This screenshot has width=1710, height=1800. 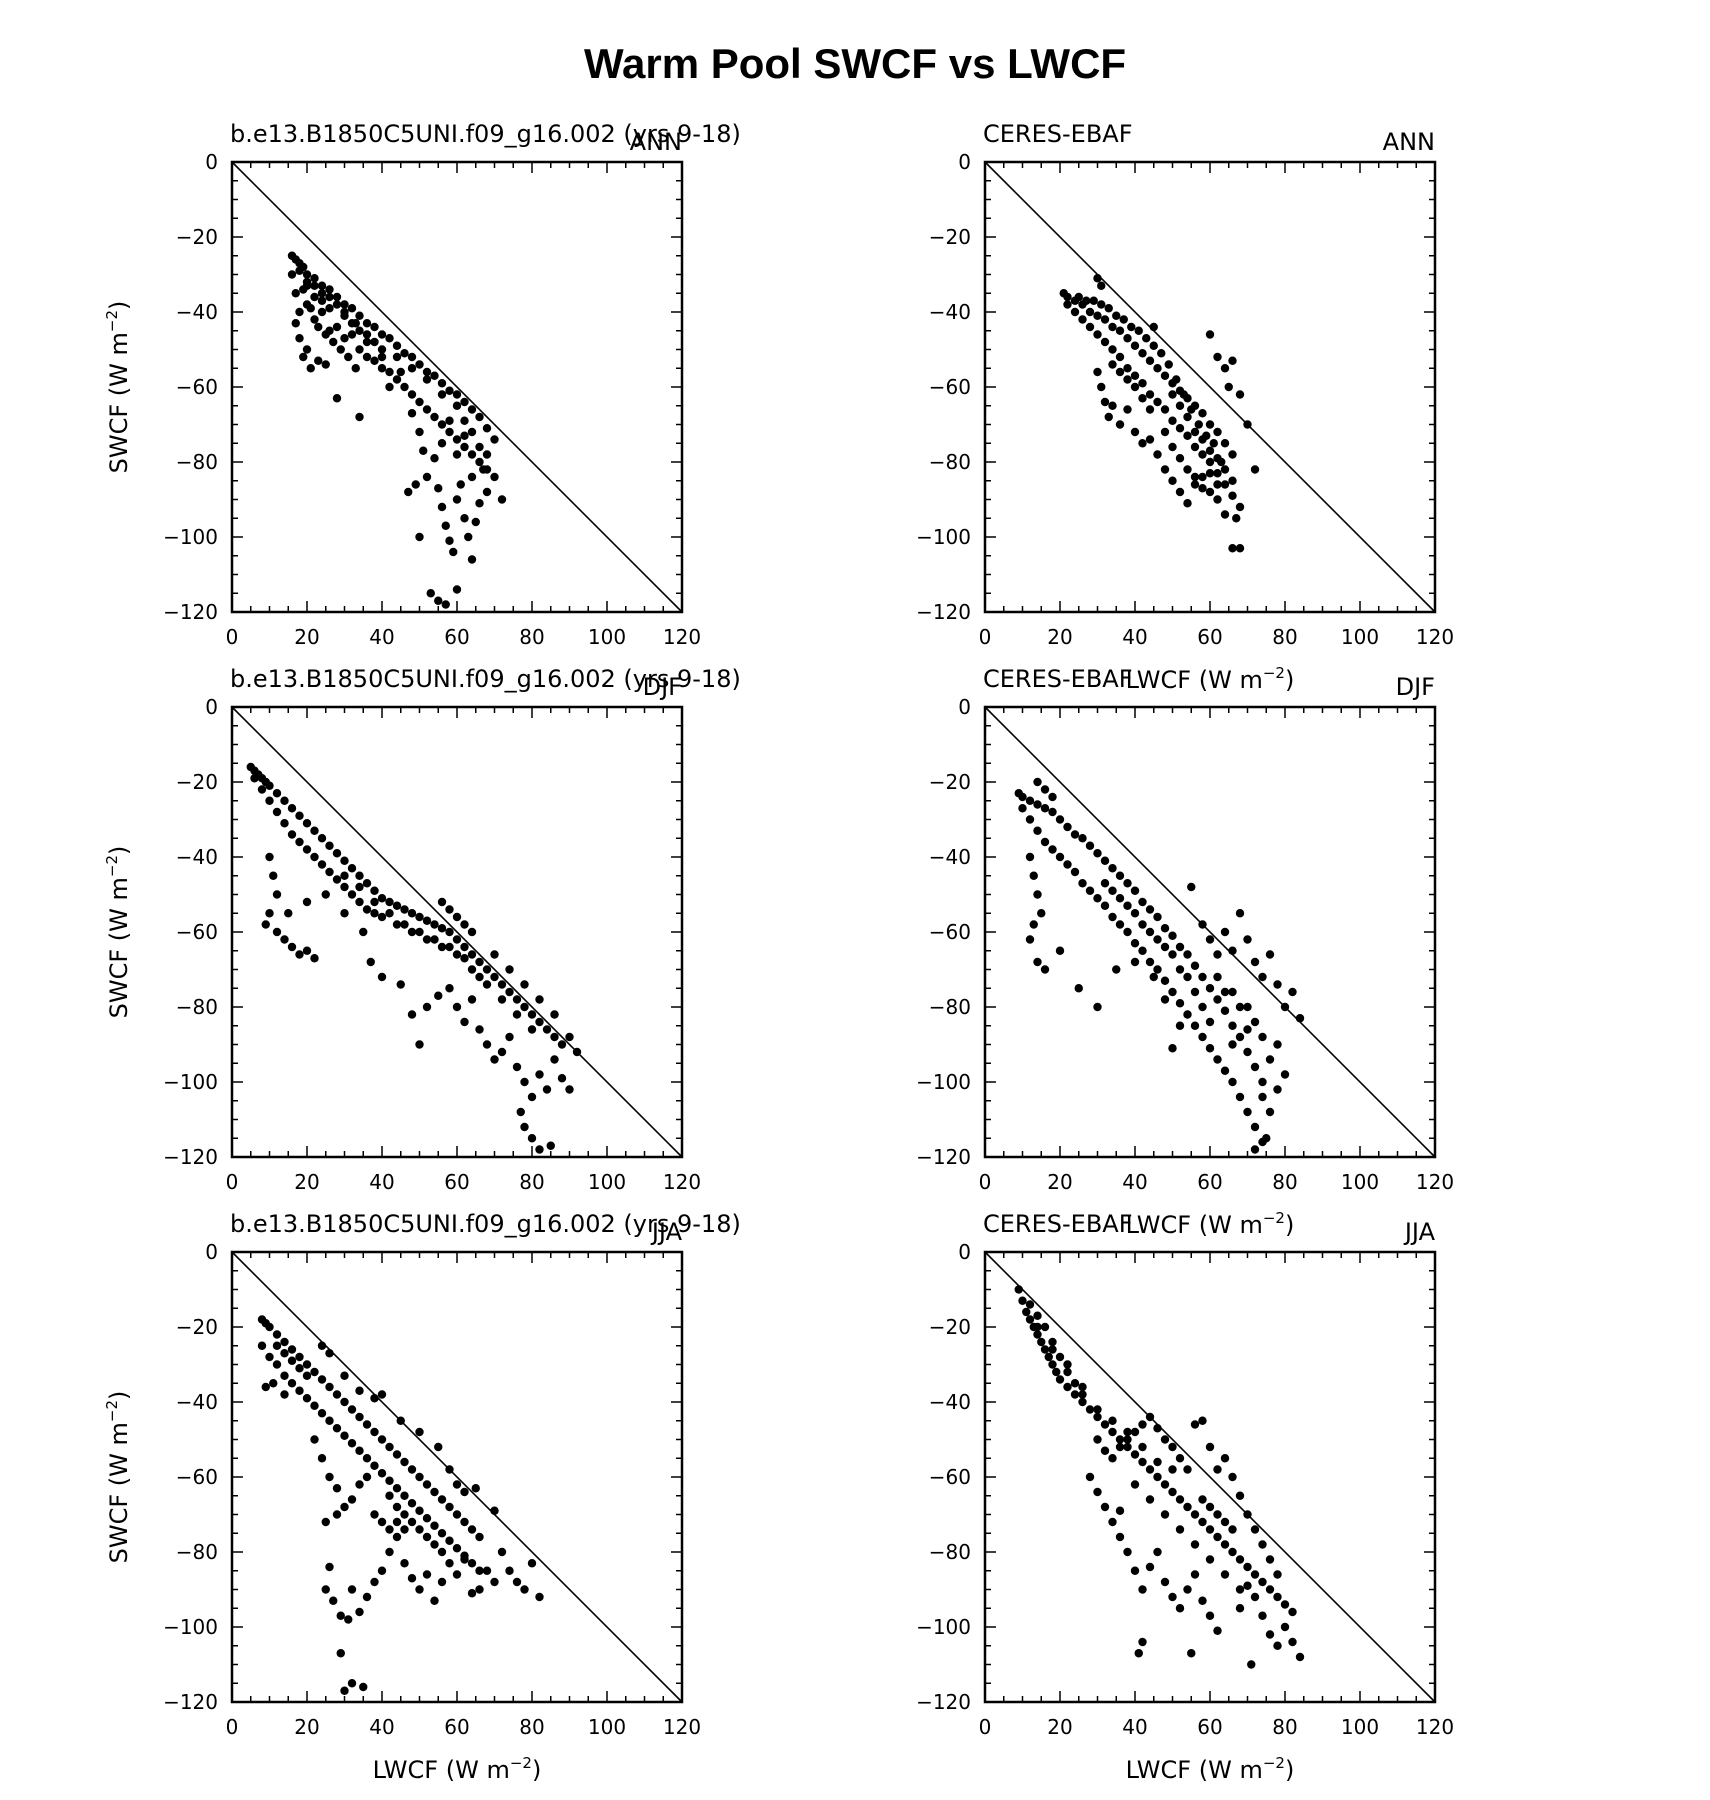 I want to click on panel-title-right: DJF, so click(x=662, y=687).